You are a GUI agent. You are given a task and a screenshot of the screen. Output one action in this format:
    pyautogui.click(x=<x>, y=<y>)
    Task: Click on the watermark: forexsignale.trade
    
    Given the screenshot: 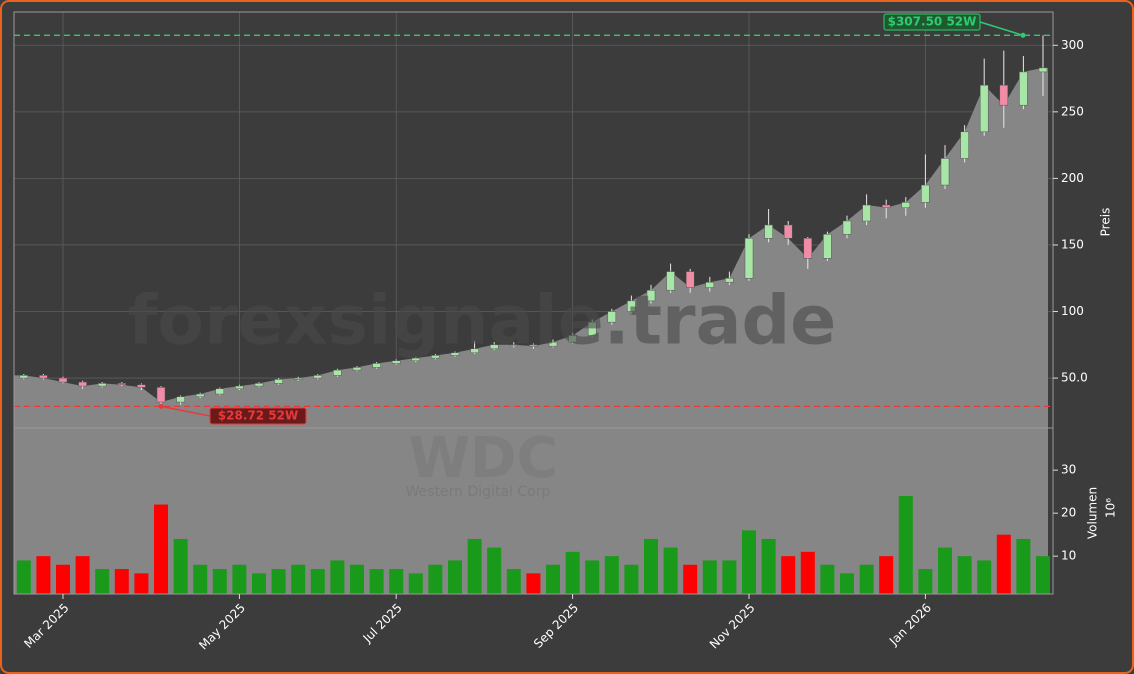 What is the action you would take?
    pyautogui.click(x=482, y=321)
    